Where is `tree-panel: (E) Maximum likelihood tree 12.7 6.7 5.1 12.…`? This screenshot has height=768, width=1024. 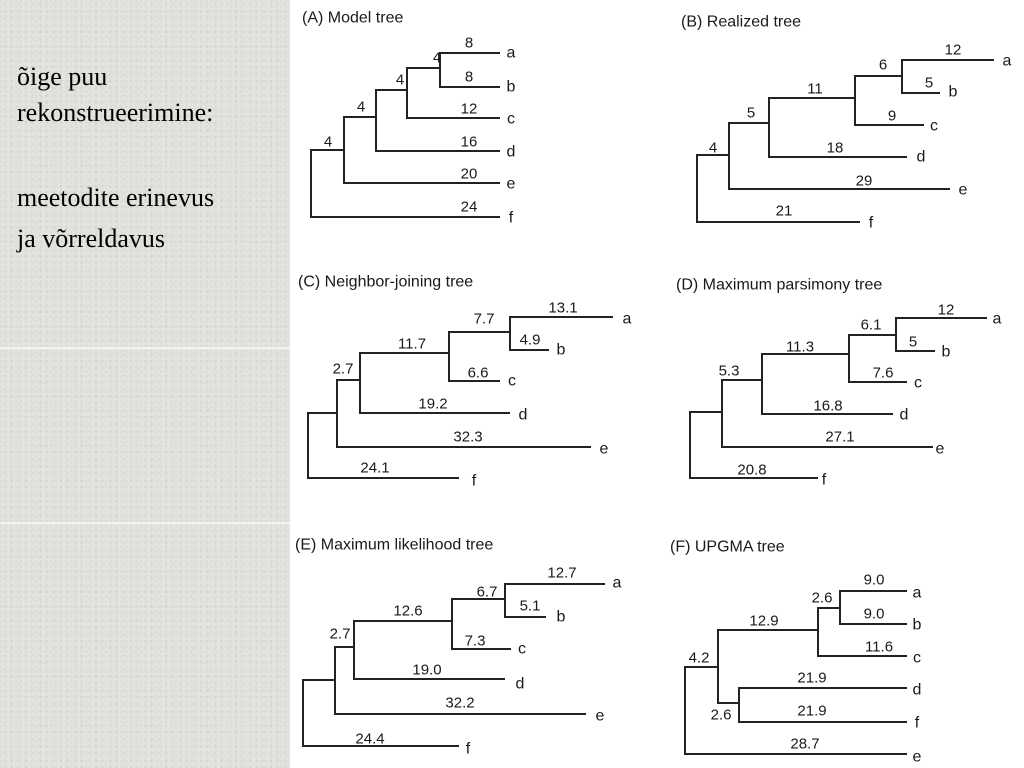 tree-panel: (E) Maximum likelihood tree 12.7 6.7 5.1 12.… is located at coordinates (458, 647).